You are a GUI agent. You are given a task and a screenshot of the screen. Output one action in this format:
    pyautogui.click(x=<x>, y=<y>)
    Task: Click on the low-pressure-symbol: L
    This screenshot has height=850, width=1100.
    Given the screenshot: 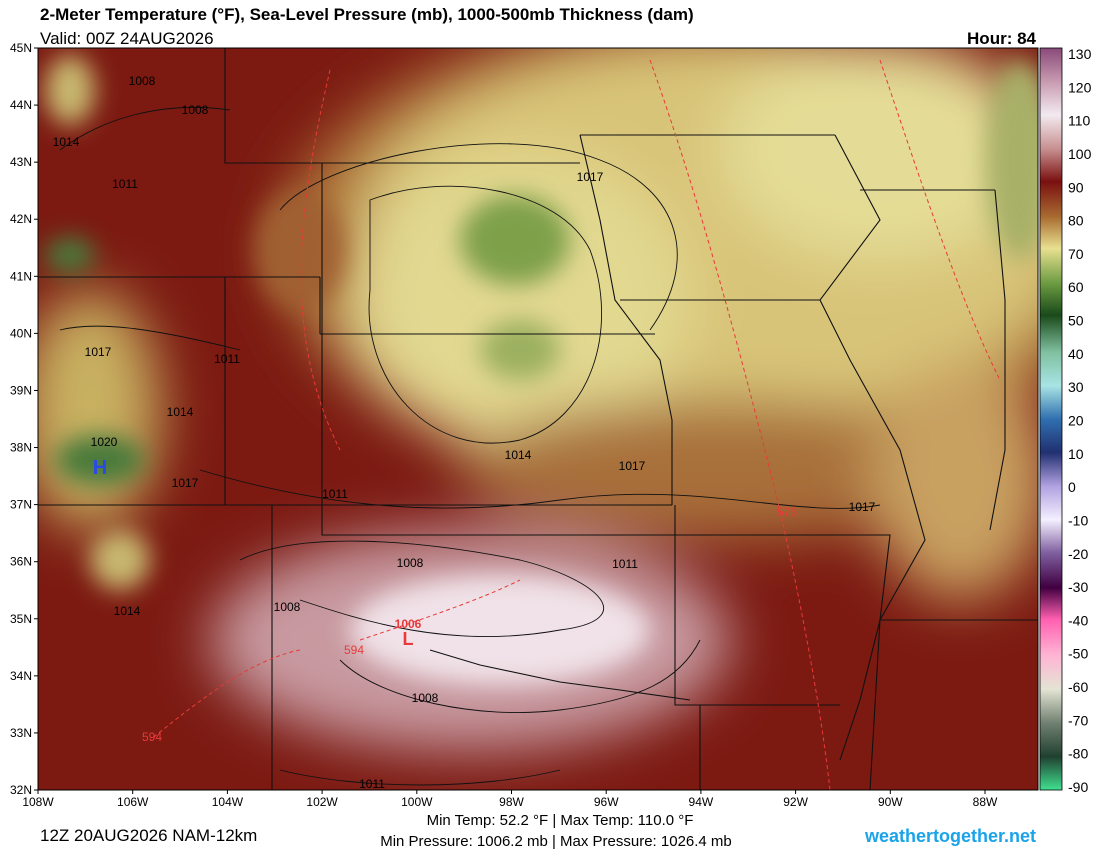 What is the action you would take?
    pyautogui.click(x=408, y=639)
    